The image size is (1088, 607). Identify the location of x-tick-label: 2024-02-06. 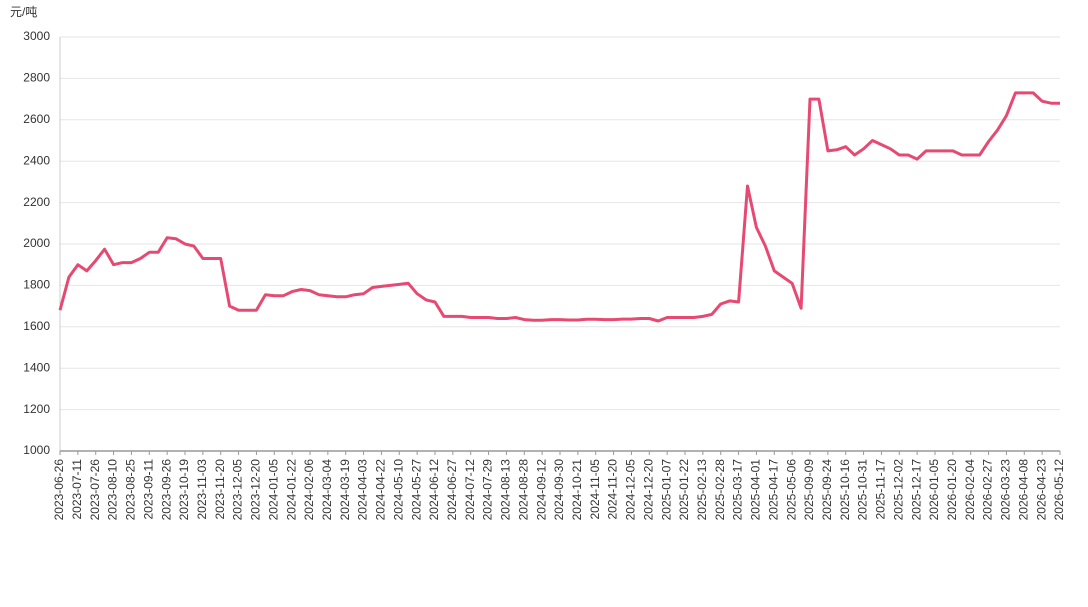
(309, 490).